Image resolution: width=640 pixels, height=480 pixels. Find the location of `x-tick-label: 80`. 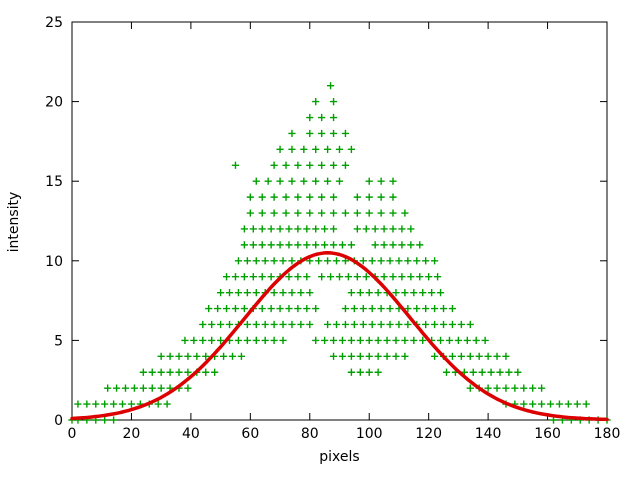

x-tick-label: 80 is located at coordinates (310, 434).